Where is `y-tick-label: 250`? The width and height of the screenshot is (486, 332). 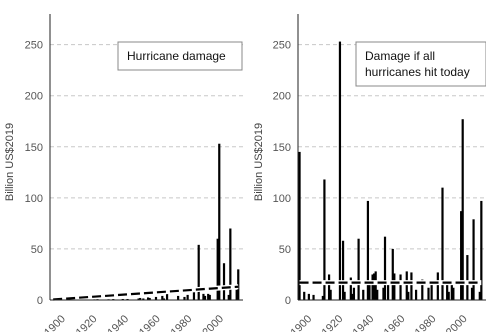 y-tick-label: 250 is located at coordinates (34, 46).